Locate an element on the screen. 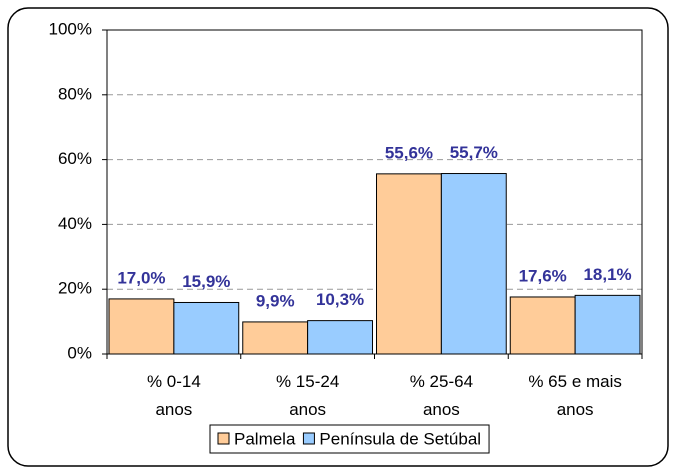 Image resolution: width=676 pixels, height=472 pixels. x-tick-label: % 15-24 anos is located at coordinates (307, 395).